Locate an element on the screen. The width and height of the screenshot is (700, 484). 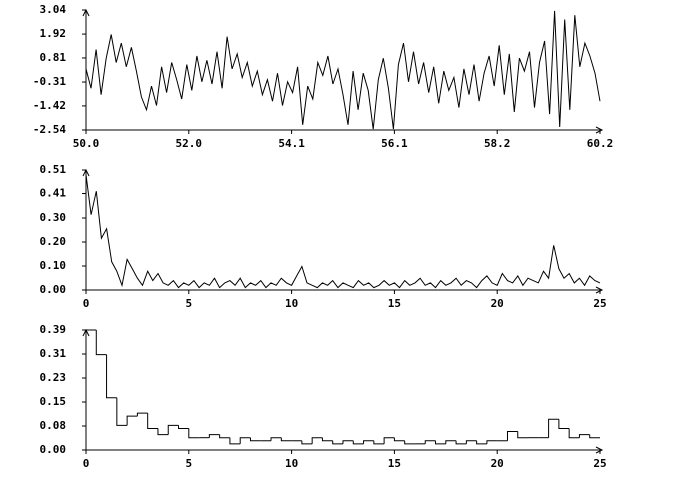
y-tick-label: 0.41 is located at coordinates (53, 193).